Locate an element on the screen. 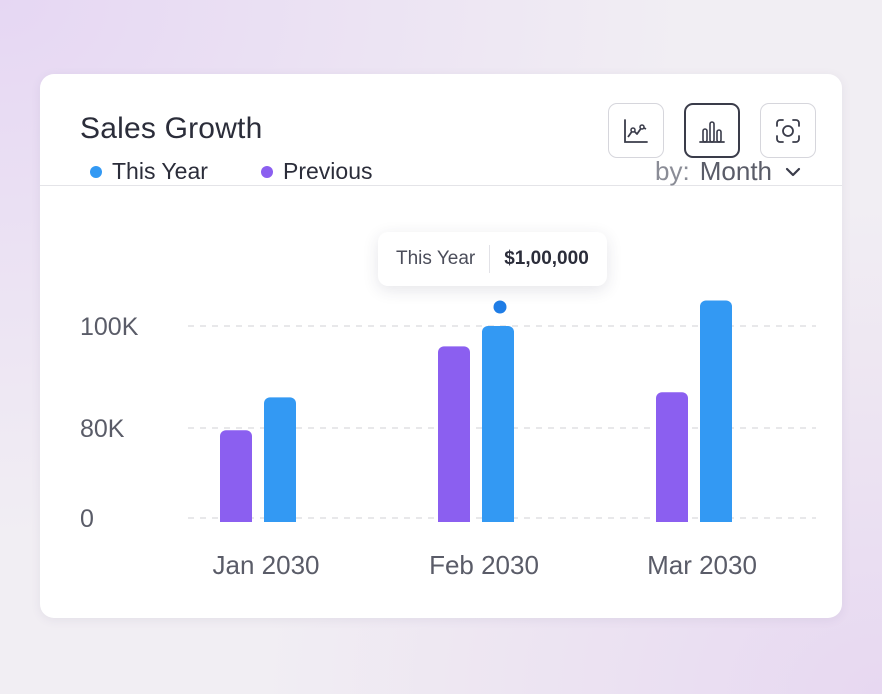  highlight-marker is located at coordinates (500, 307).